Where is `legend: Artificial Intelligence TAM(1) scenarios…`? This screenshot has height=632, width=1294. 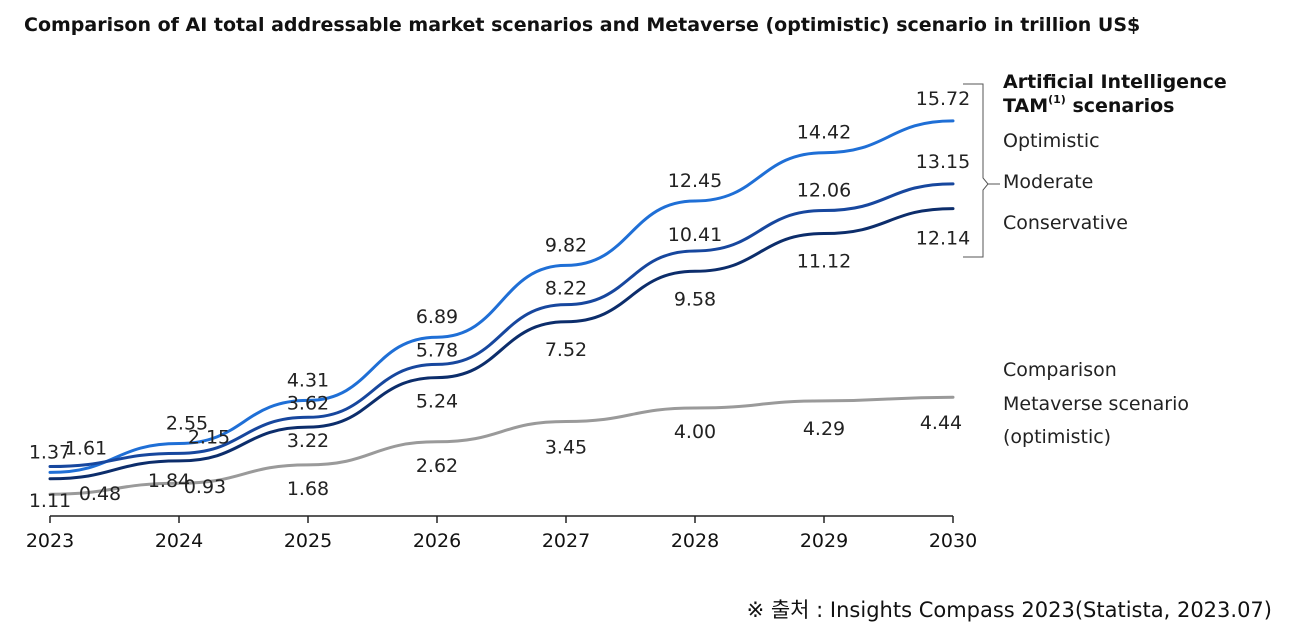 legend: Artificial Intelligence TAM(1) scenarios… is located at coordinates (1095, 259).